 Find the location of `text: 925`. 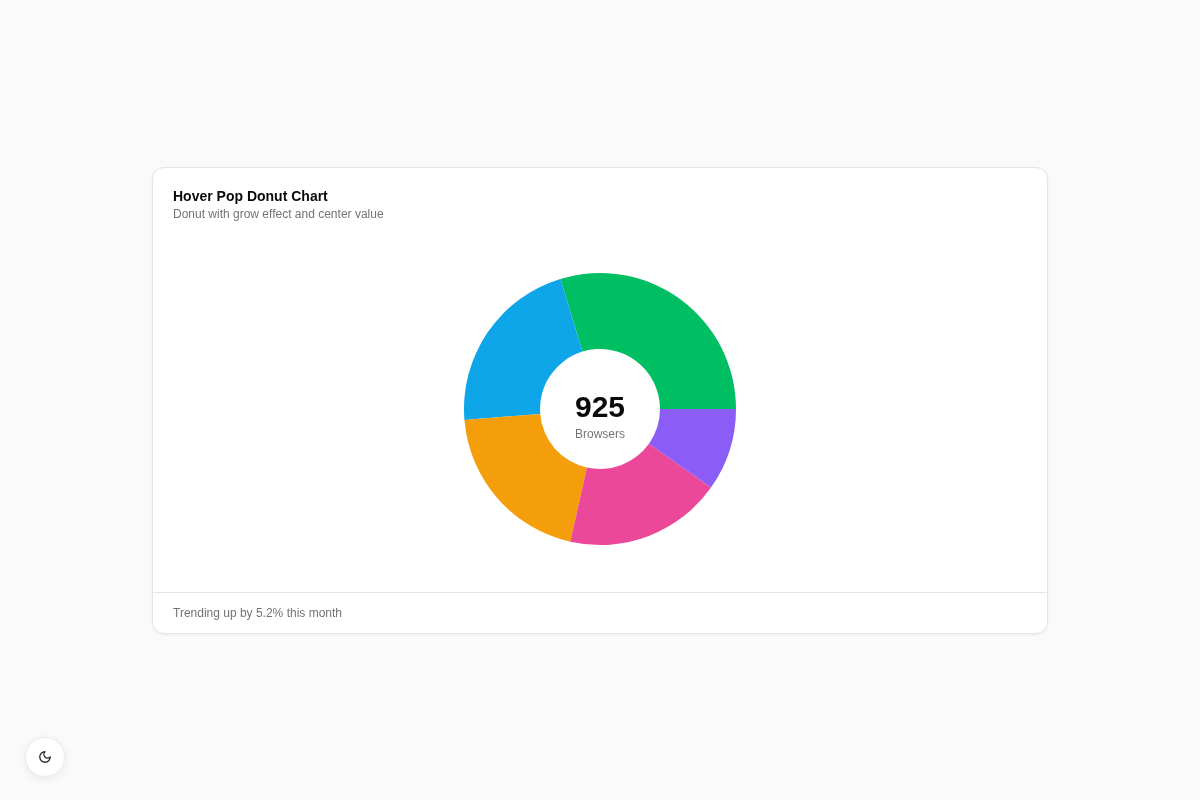

text: 925 is located at coordinates (600, 407).